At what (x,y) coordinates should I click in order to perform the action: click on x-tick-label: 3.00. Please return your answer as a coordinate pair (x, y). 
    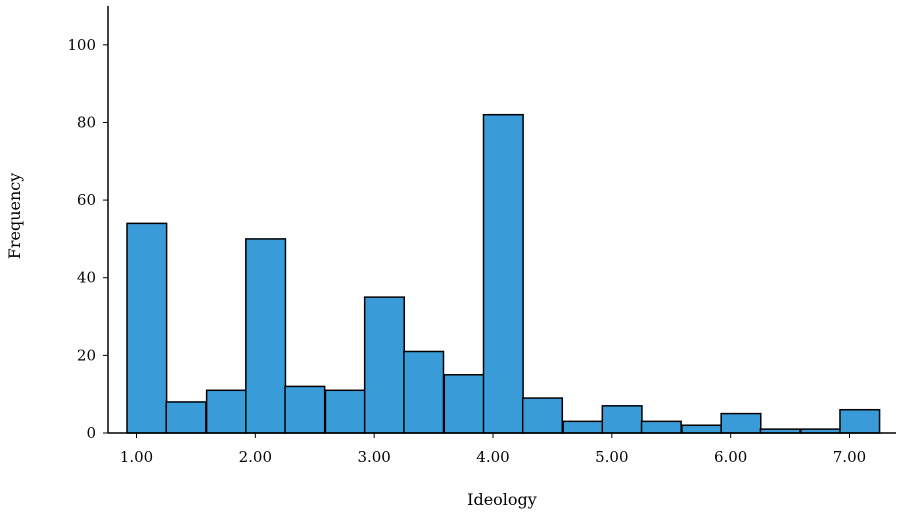
    Looking at the image, I should click on (373, 457).